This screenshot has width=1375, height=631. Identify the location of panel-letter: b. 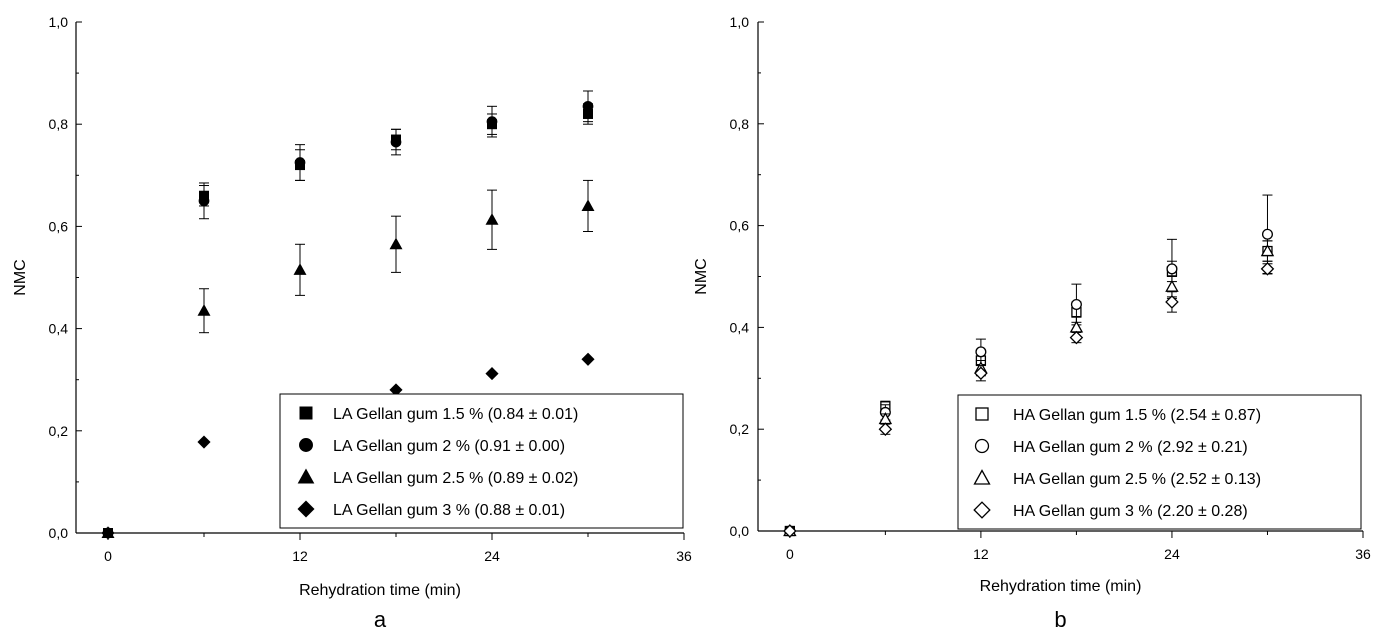
(1060, 619).